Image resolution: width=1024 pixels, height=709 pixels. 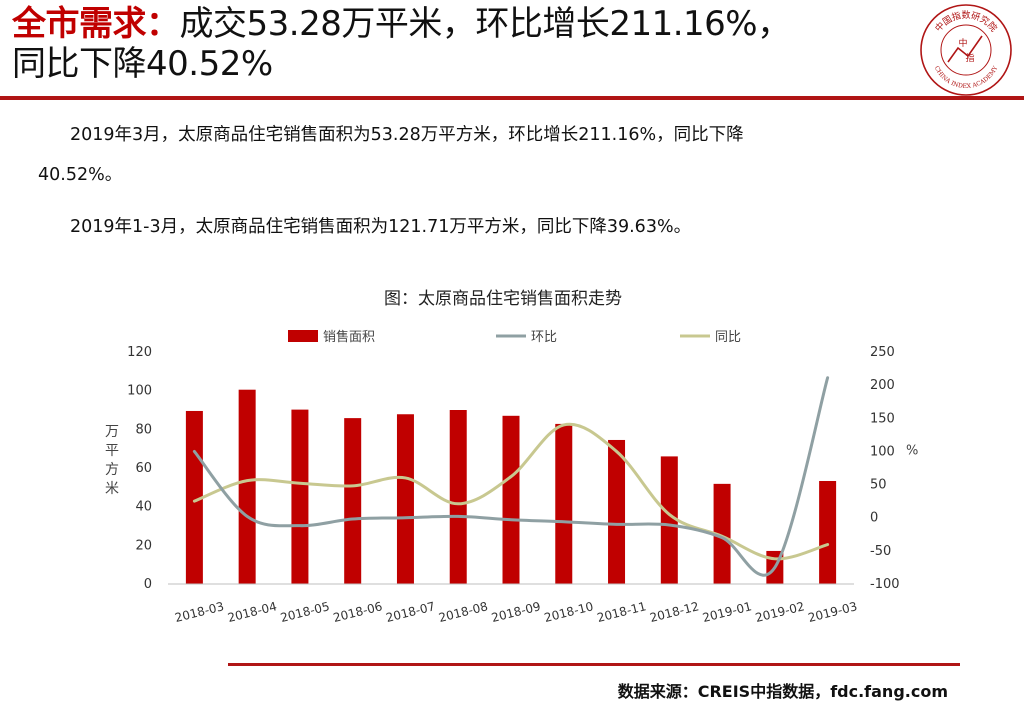 I want to click on chart-title: 图：太原商品住宅销售面积走势, so click(x=503, y=299).